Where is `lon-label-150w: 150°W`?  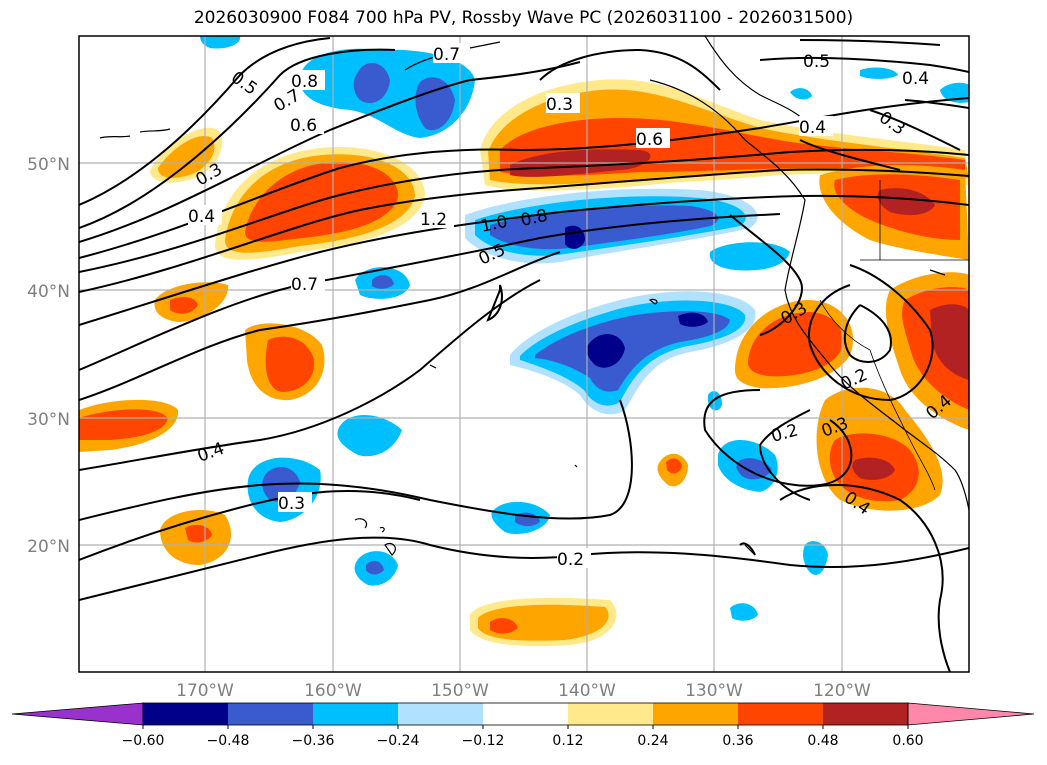 lon-label-150w: 150°W is located at coordinates (460, 691).